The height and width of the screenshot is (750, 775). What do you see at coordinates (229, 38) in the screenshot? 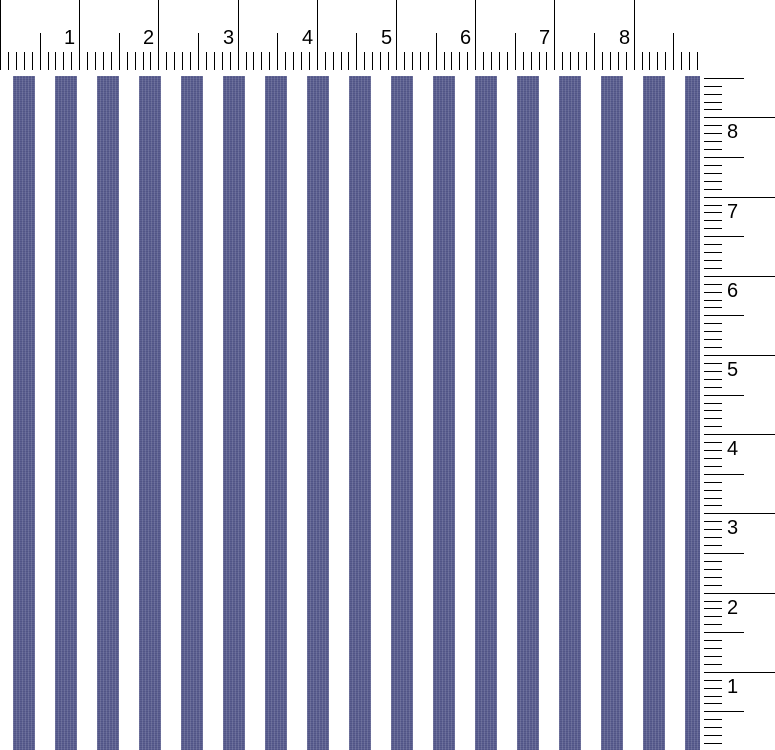
I see `top-ruler-label: 3` at bounding box center [229, 38].